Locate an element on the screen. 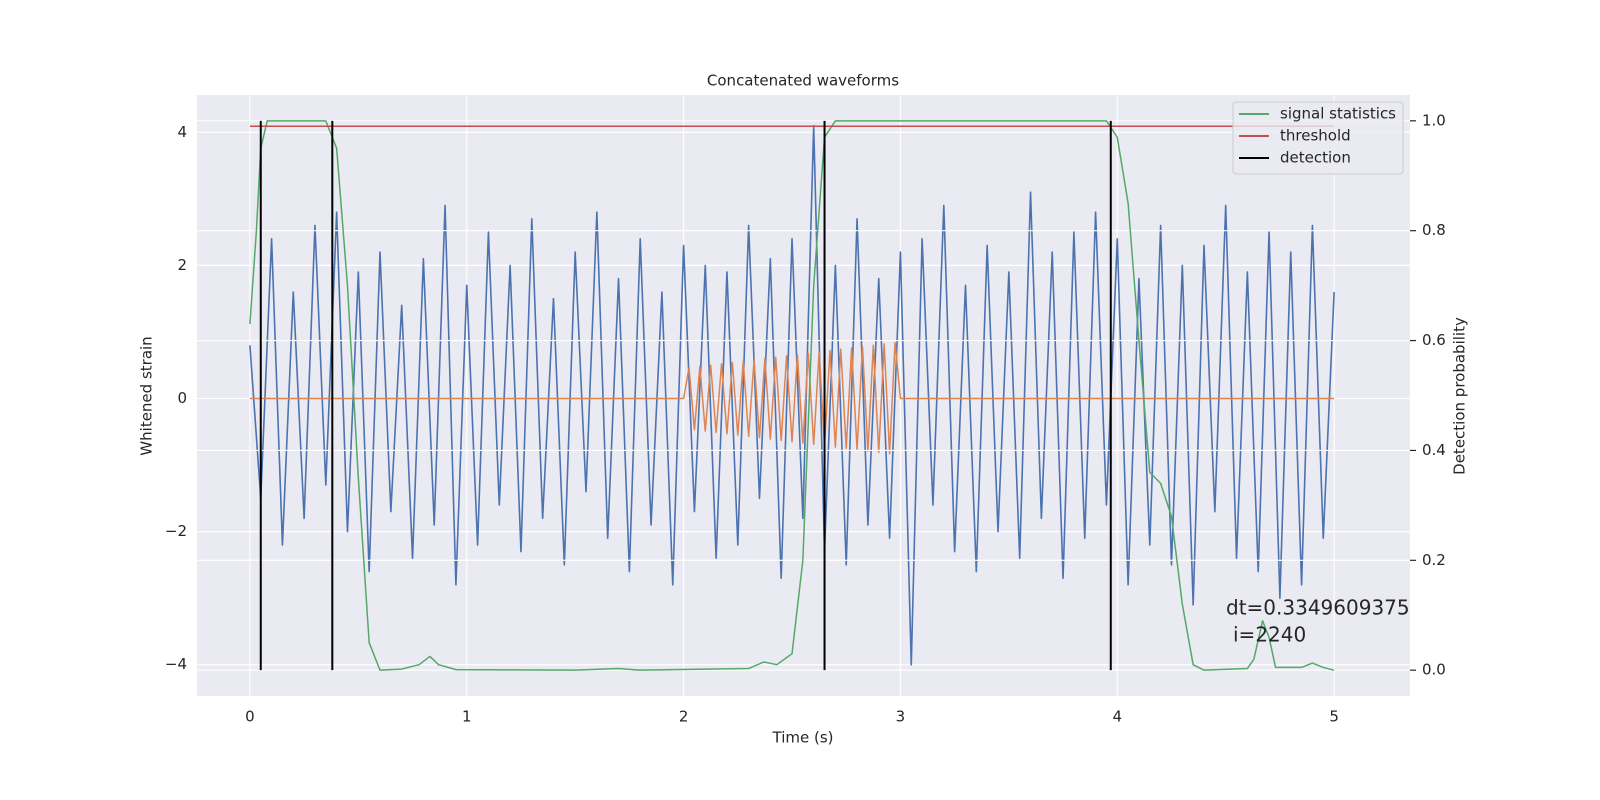 This screenshot has width=1600, height=800. x-tick-label: 0 is located at coordinates (250, 717).